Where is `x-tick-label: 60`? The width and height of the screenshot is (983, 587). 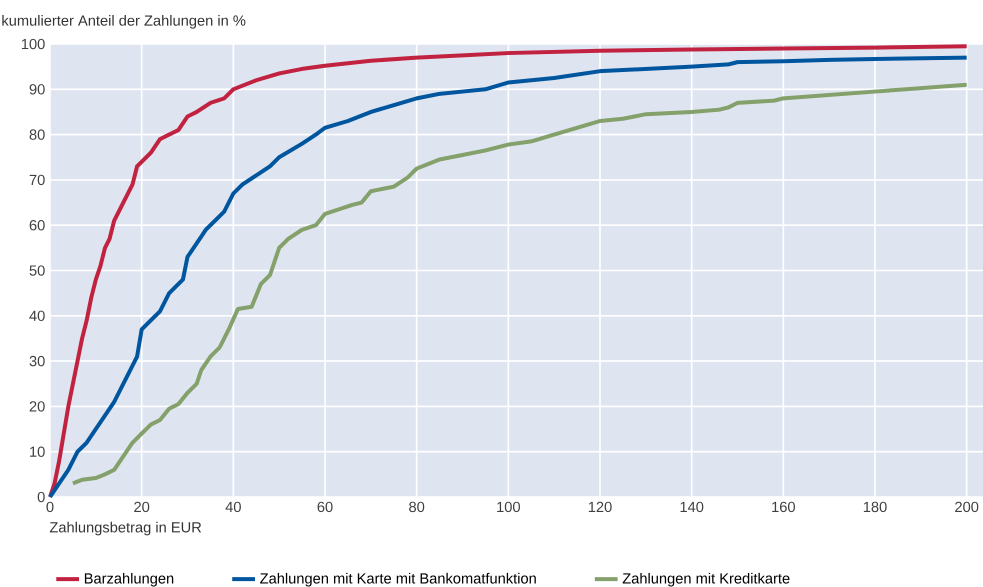
x-tick-label: 60 is located at coordinates (325, 507).